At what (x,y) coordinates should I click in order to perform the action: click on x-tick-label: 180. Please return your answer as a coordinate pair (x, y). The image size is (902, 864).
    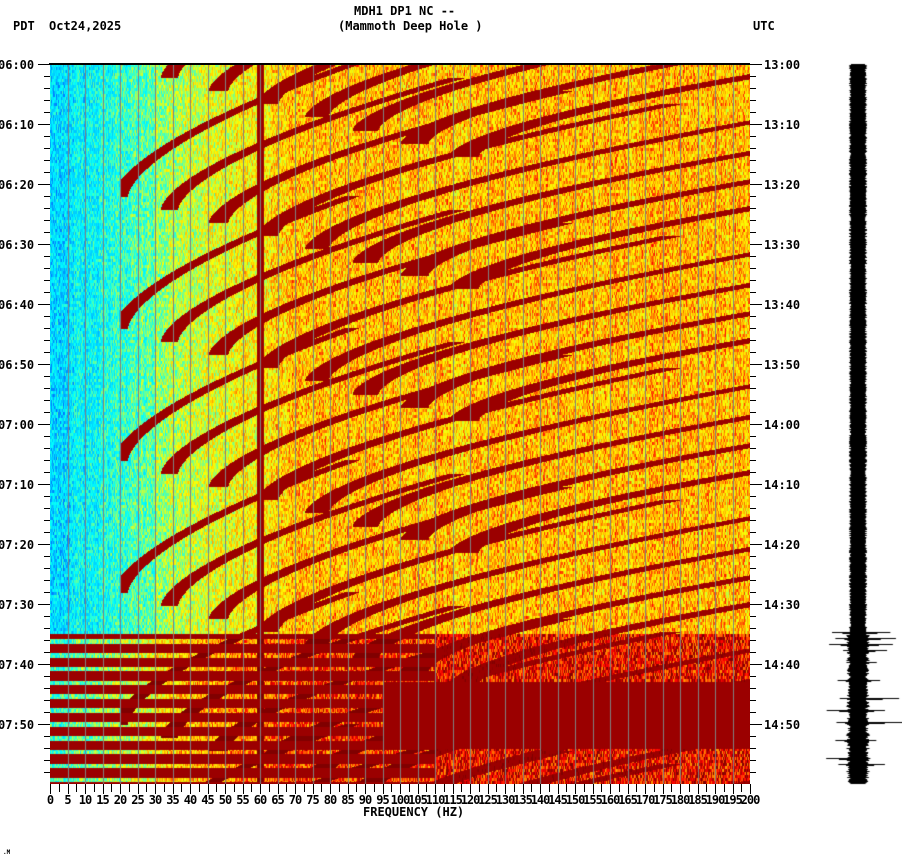
    Looking at the image, I should click on (680, 800).